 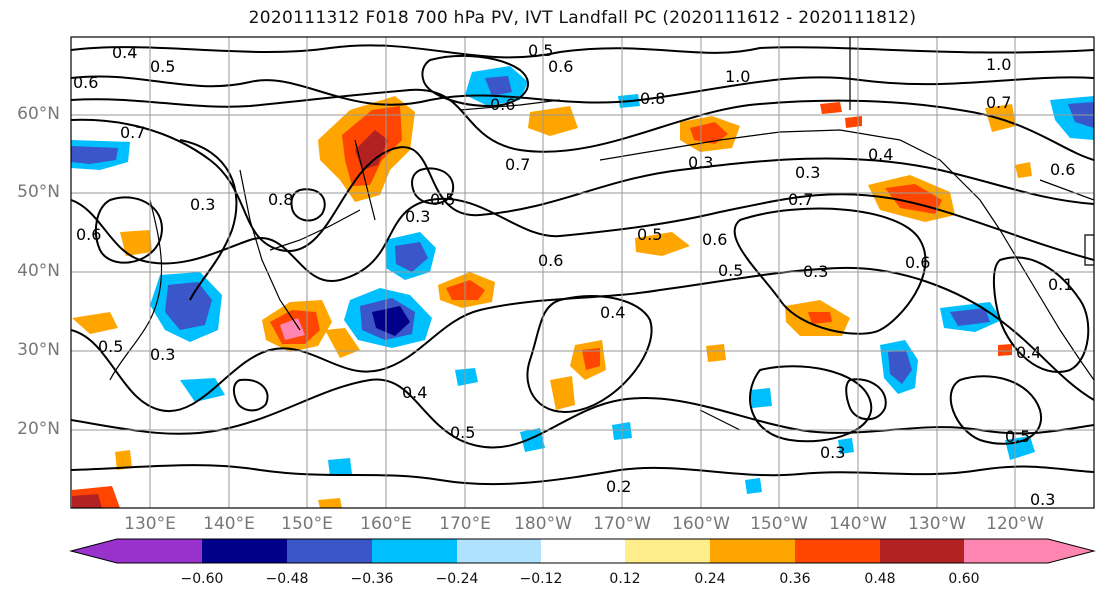 I want to click on colorbar-tick-label: −0.48, so click(x=287, y=579).